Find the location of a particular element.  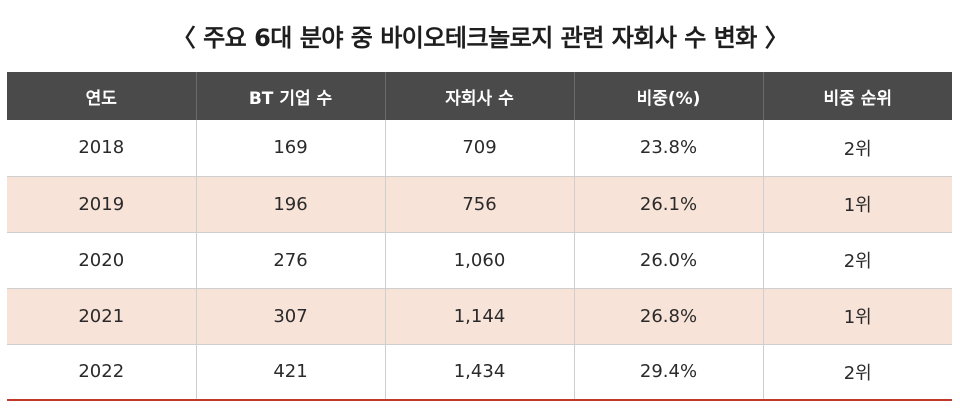

table-row: 2019 196 756 26.1% 1위 is located at coordinates (479, 204).